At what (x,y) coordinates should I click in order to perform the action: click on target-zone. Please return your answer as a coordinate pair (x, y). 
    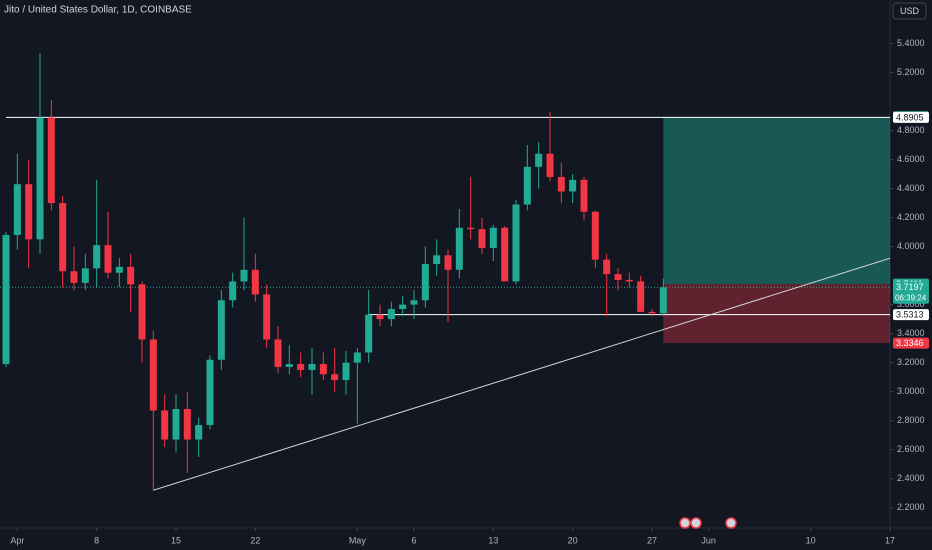
    Looking at the image, I should click on (776, 200).